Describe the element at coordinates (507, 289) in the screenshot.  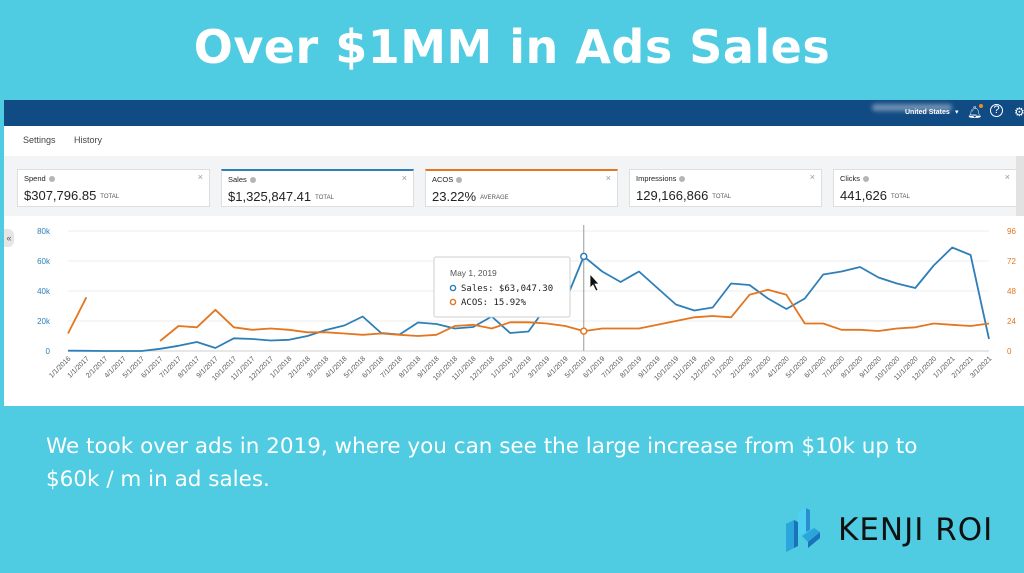
I see `tooltip-sales: Sales: $63,047.30` at that location.